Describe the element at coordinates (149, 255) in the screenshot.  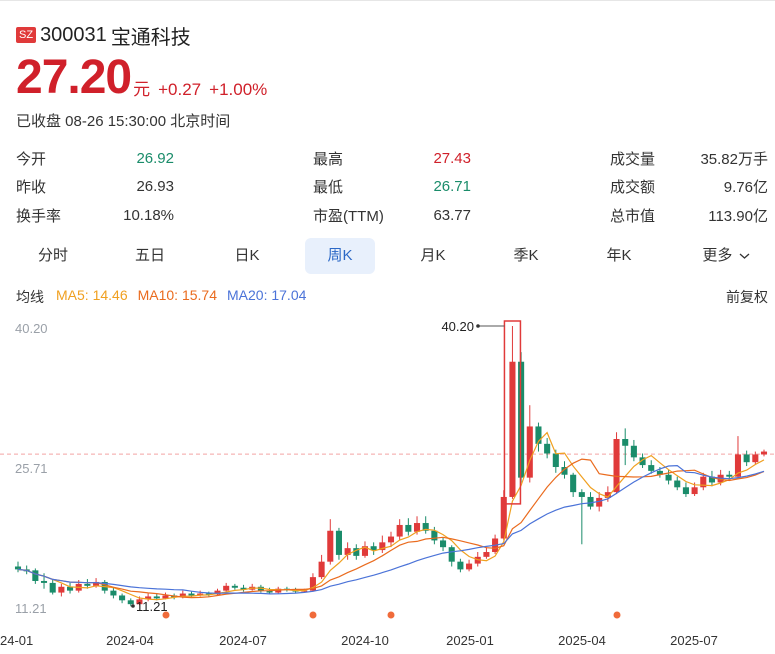
I see `tab-five-day: 五日` at that location.